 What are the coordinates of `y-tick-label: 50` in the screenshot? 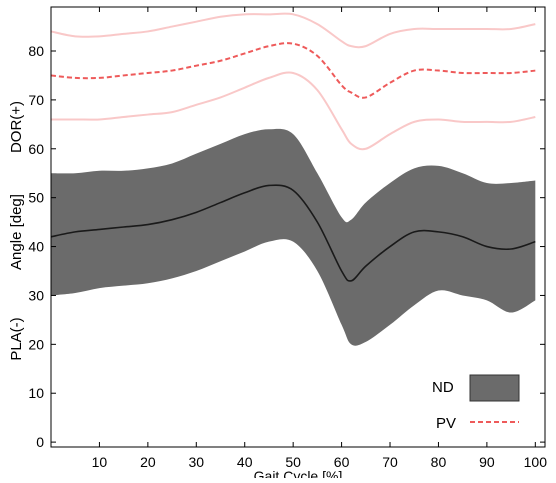 It's located at (36, 198).